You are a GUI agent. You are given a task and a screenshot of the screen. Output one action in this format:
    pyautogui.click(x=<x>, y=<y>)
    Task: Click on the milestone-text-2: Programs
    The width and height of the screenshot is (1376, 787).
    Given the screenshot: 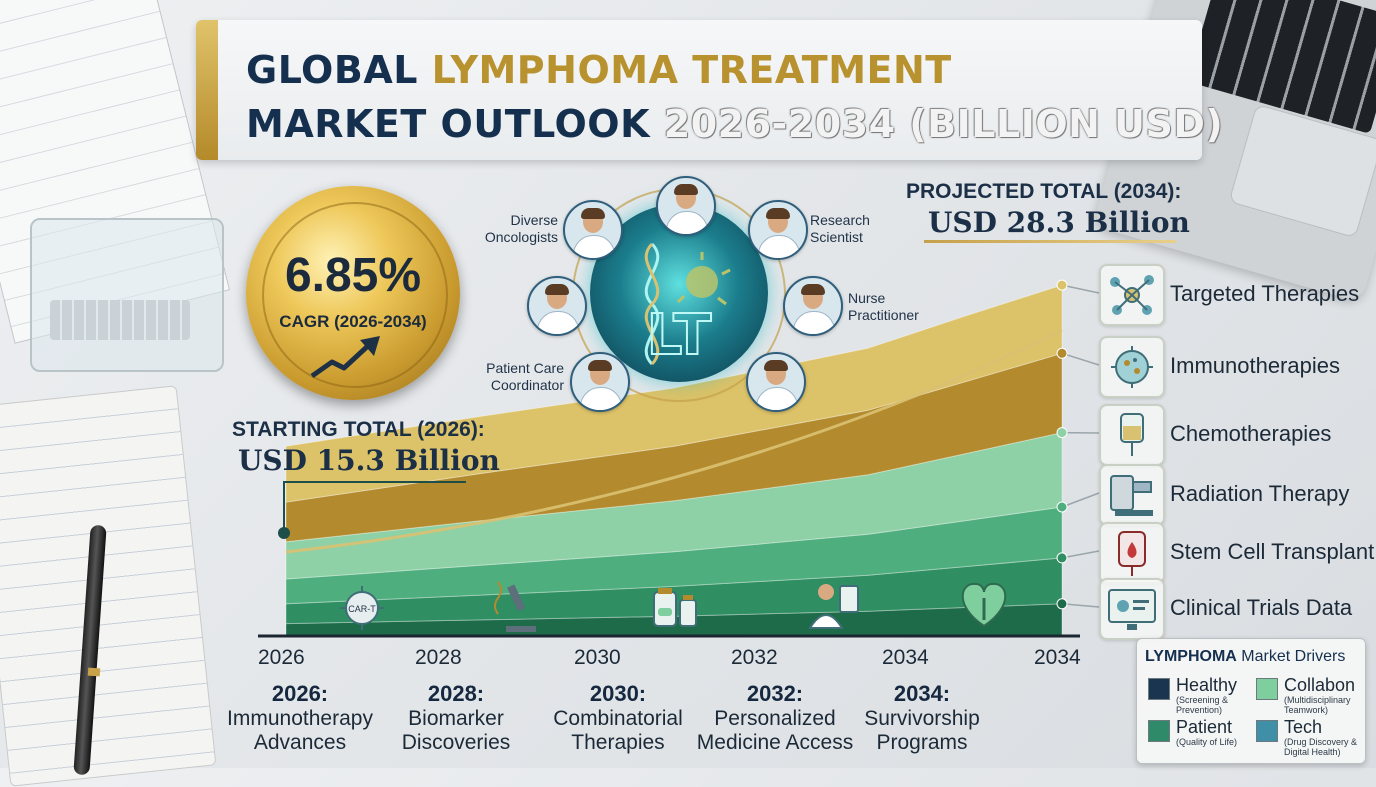 What is the action you would take?
    pyautogui.click(x=922, y=743)
    